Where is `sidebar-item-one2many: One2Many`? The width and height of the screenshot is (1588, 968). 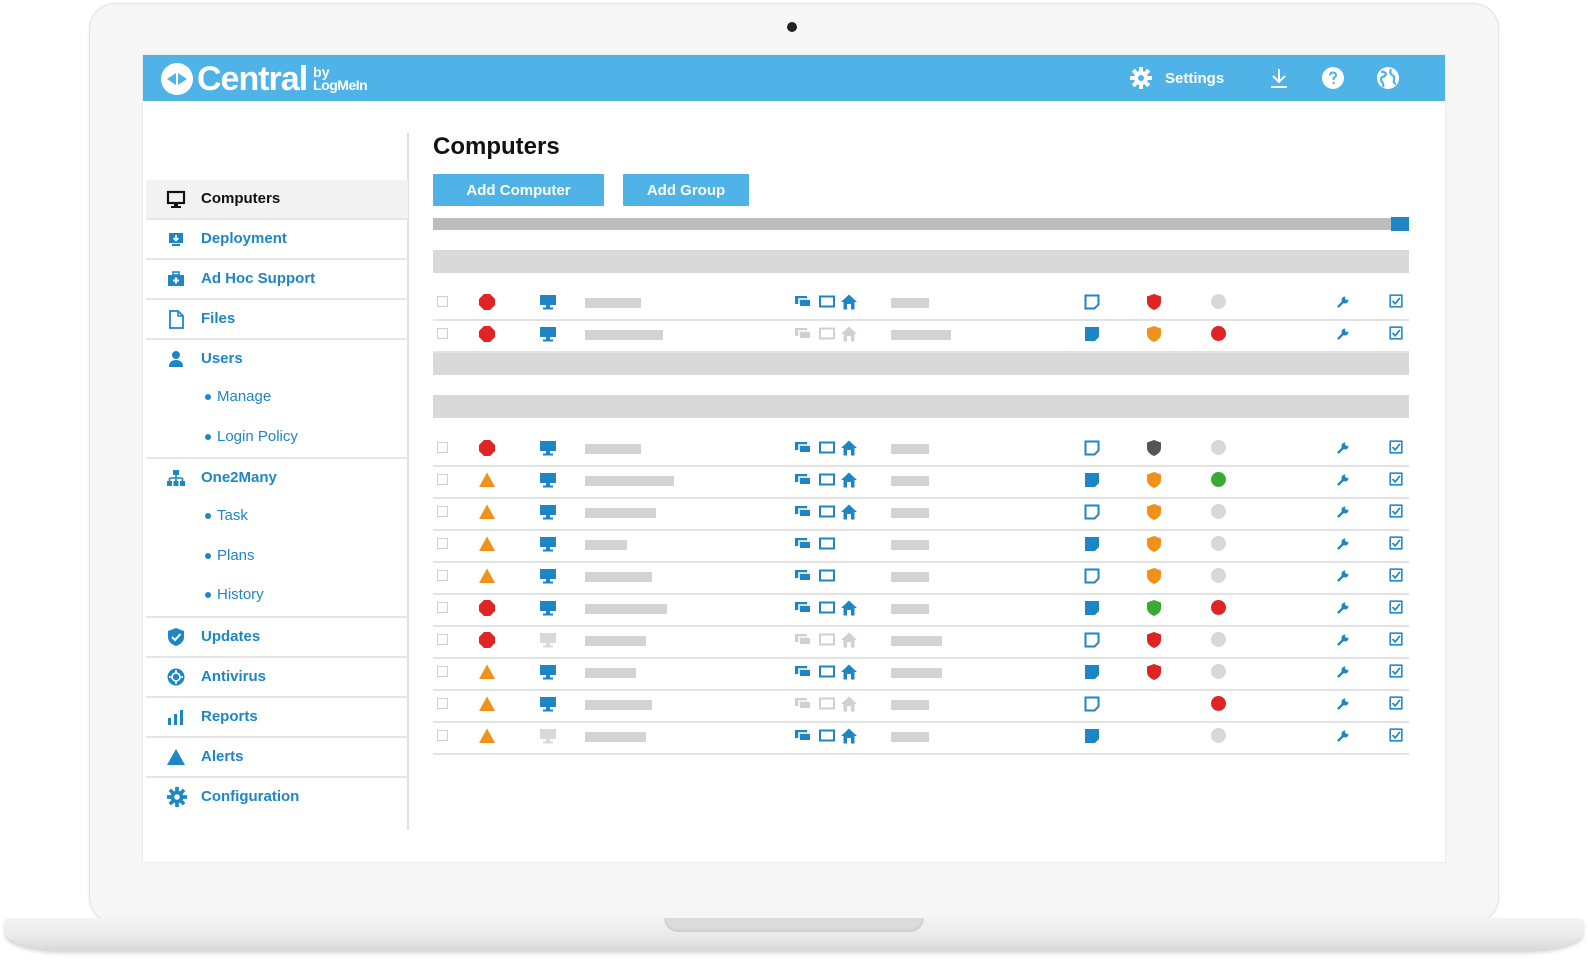
sidebar-item-one2many: One2Many is located at coordinates (277, 478).